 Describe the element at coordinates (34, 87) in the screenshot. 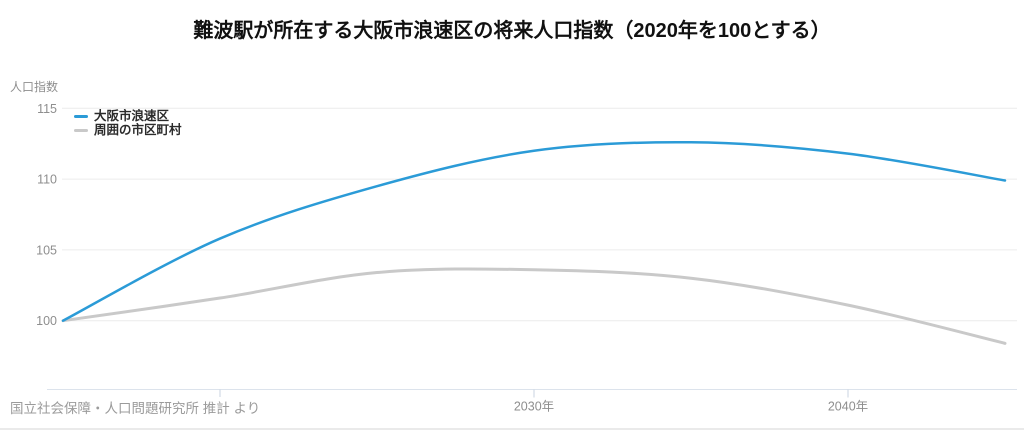

I see `y-axis-unit-label: 人口指数` at that location.